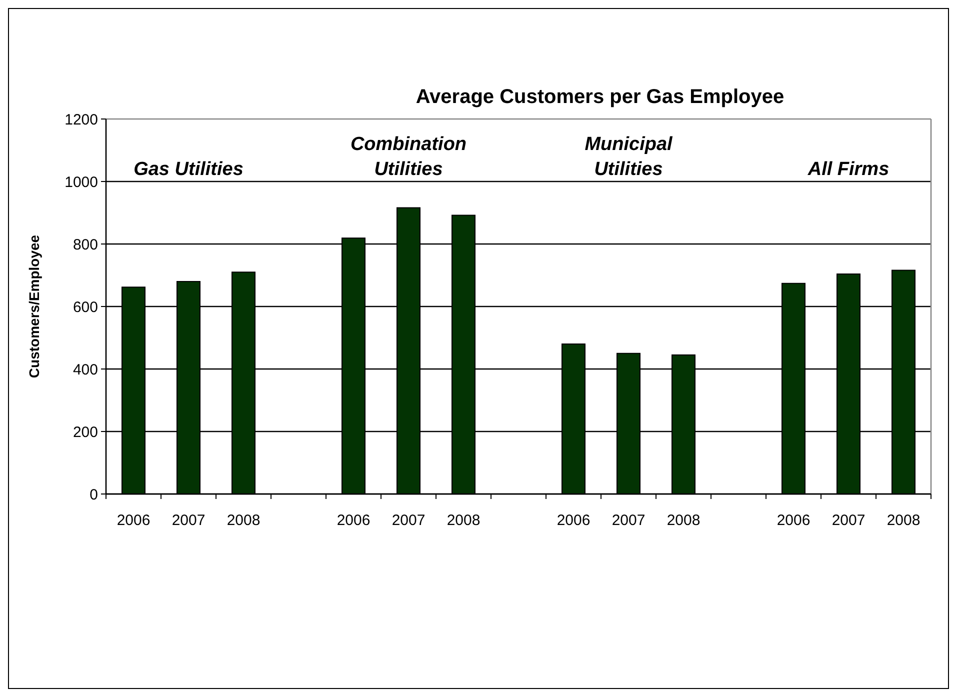  What do you see at coordinates (189, 169) in the screenshot?
I see `annotation: Gas Utilities` at bounding box center [189, 169].